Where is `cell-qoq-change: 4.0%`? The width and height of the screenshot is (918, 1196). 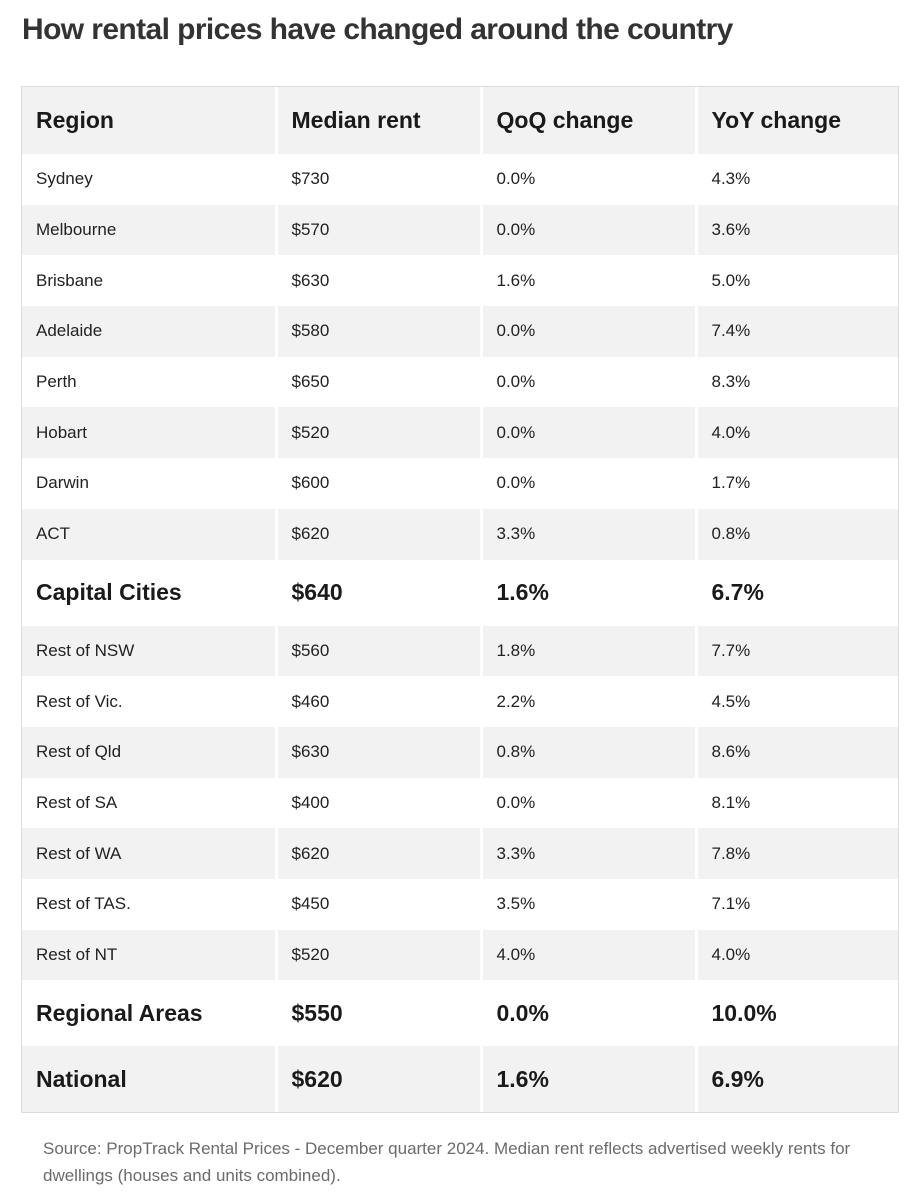
cell-qoq-change: 4.0% is located at coordinates (587, 955).